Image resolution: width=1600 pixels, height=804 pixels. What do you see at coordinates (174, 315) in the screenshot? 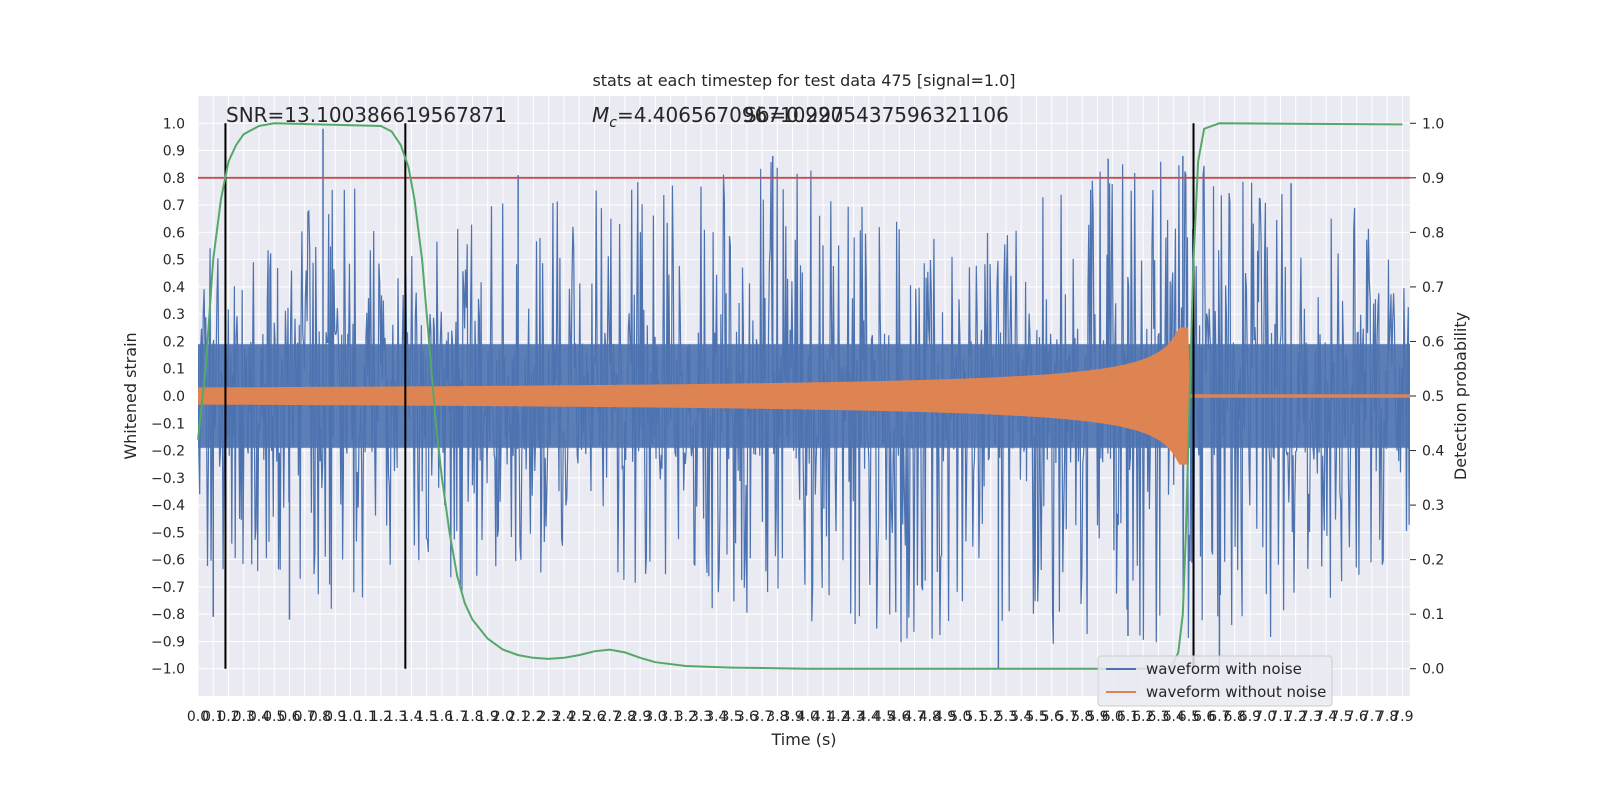
I see `y-tick-label: 0.3` at bounding box center [174, 315].